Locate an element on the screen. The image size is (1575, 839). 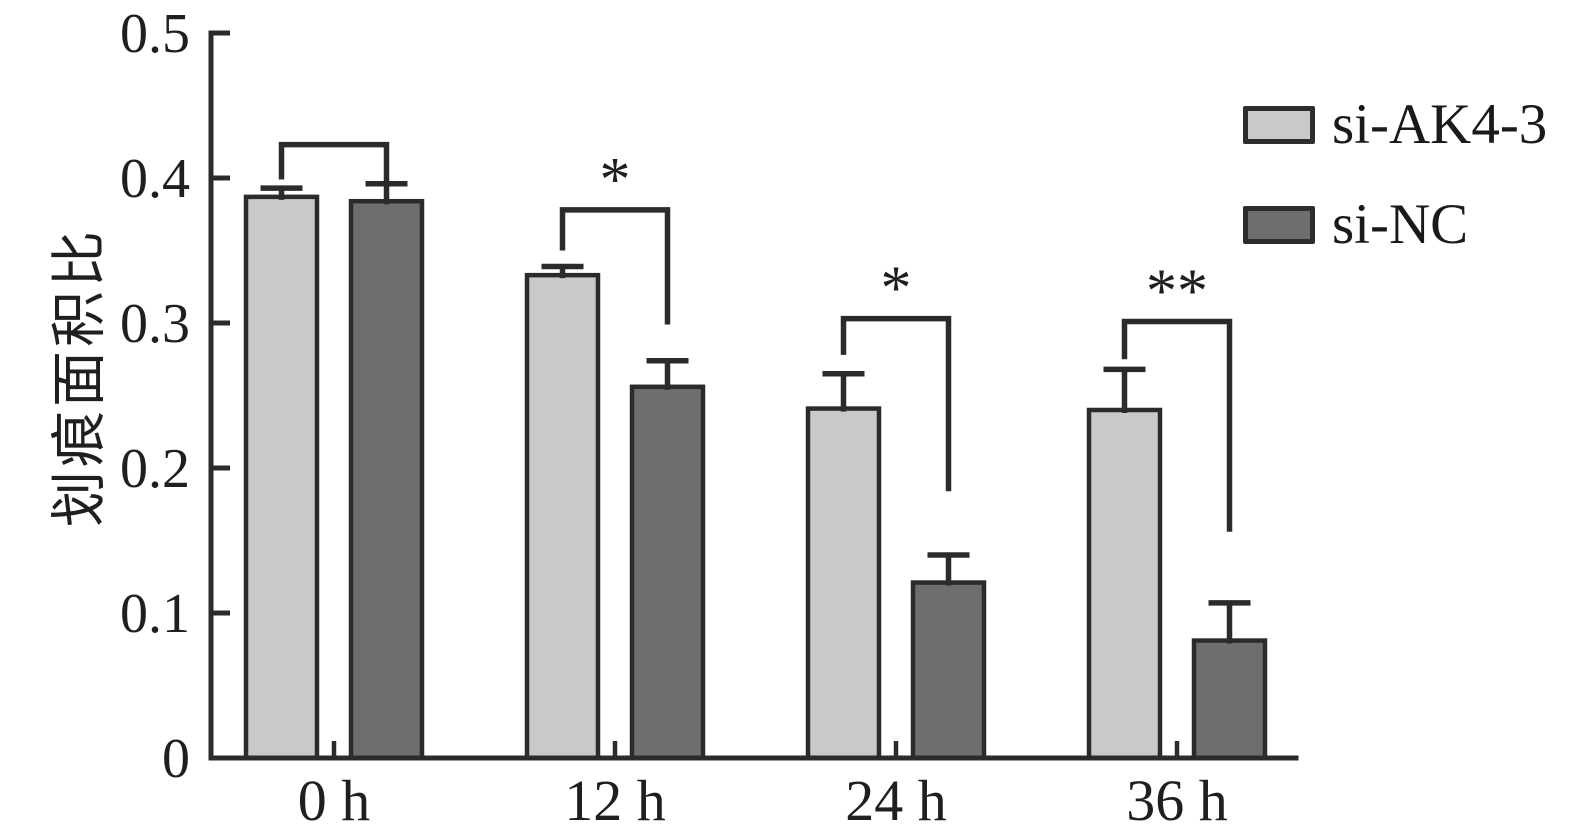
legend-label-si-AK4-3: si-AK4-3 is located at coordinates (1440, 124).